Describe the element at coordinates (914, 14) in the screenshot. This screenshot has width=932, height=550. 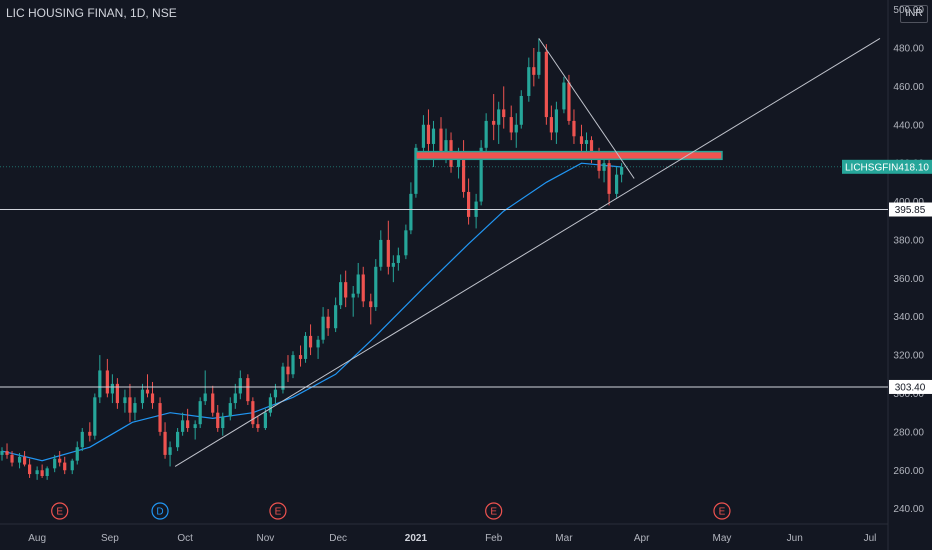
I see `currency-label: INR` at that location.